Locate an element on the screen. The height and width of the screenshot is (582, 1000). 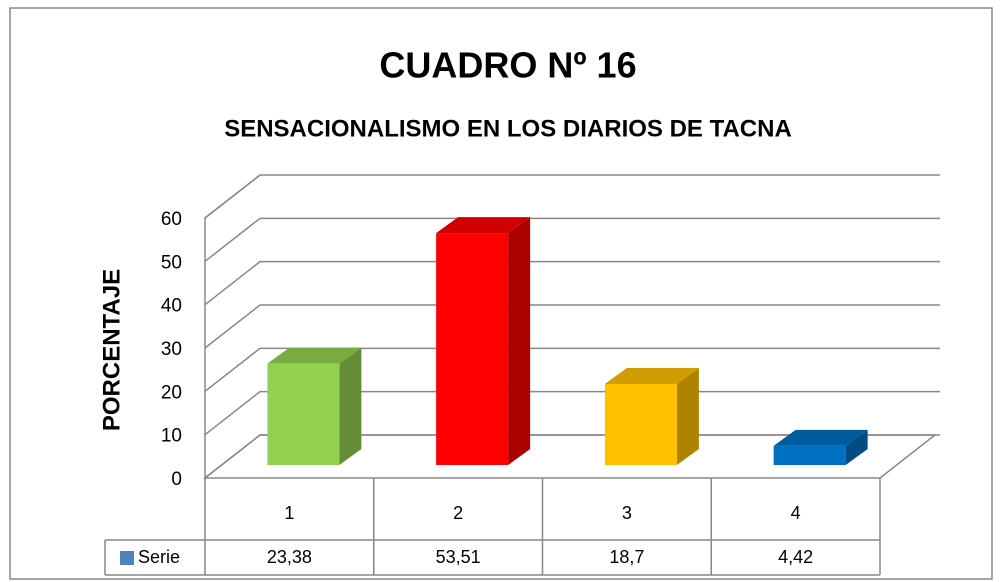
legend-swatch is located at coordinates (127, 558).